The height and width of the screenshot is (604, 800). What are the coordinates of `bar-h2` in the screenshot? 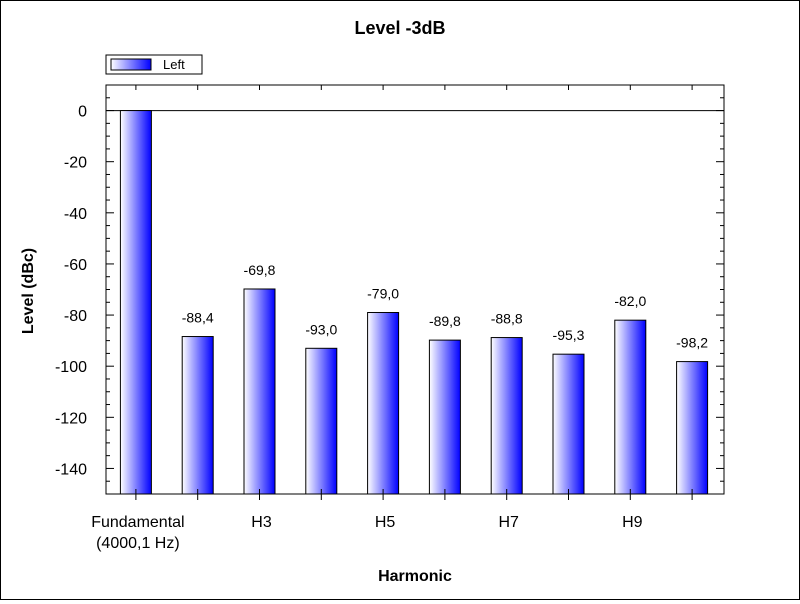 It's located at (197, 415).